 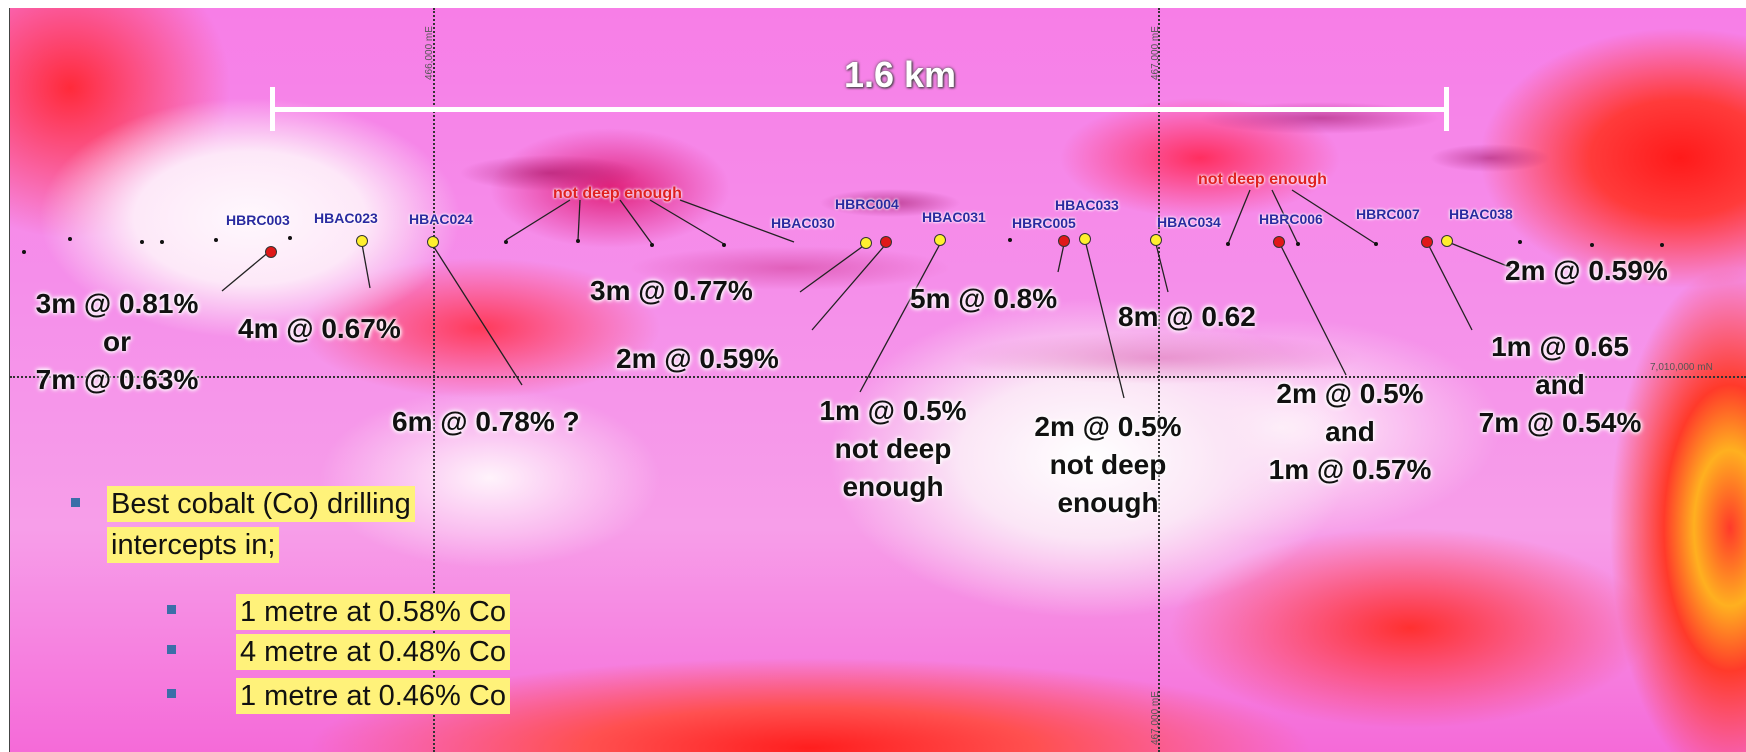 I want to click on drill-hole-hbrc003, so click(x=271, y=252).